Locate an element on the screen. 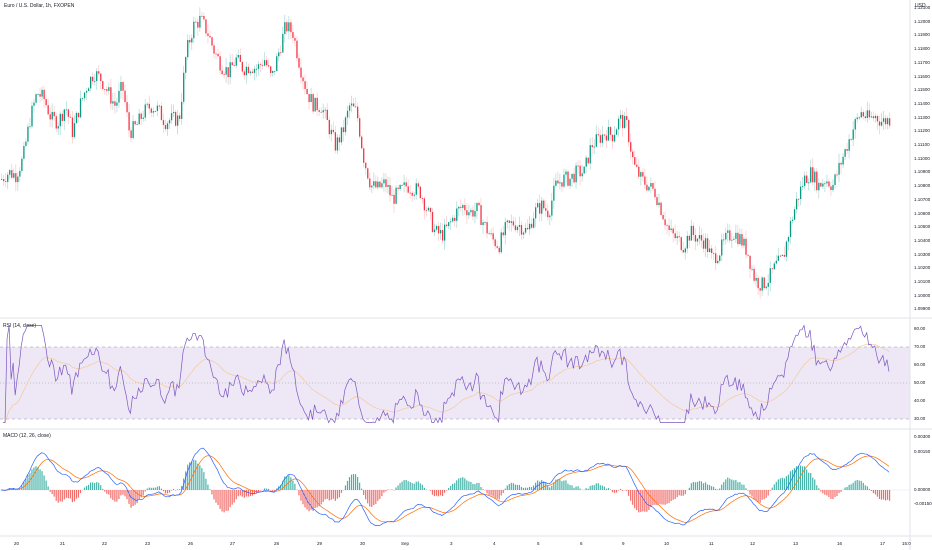  price-tick: 1.10300 is located at coordinates (922, 254).